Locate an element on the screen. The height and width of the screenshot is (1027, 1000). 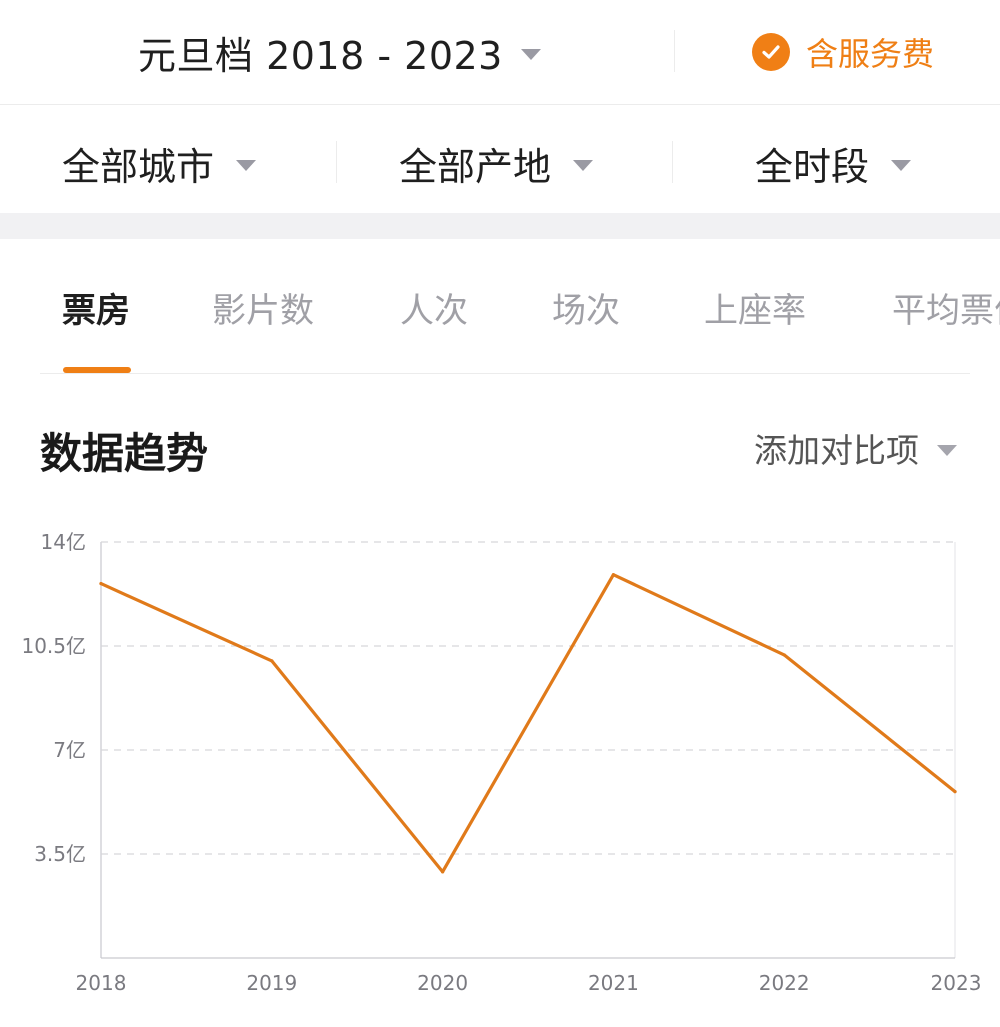
metric-tabs: 票房 影片数 人次 场次 上座率 平均票价 is located at coordinates (500, 307).